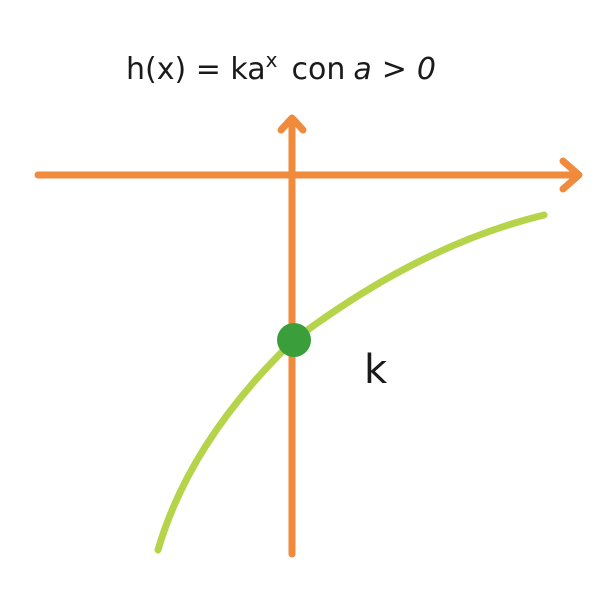 This screenshot has height=612, width=600. Describe the element at coordinates (571, 175) in the screenshot. I see `x-axis-arrowhead` at that location.